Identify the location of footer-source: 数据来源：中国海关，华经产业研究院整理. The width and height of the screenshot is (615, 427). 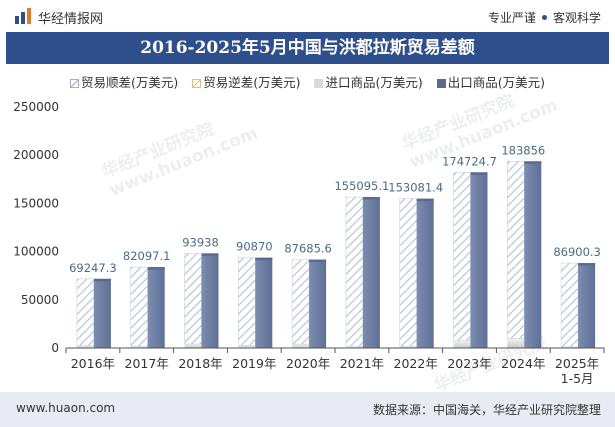
(486, 410).